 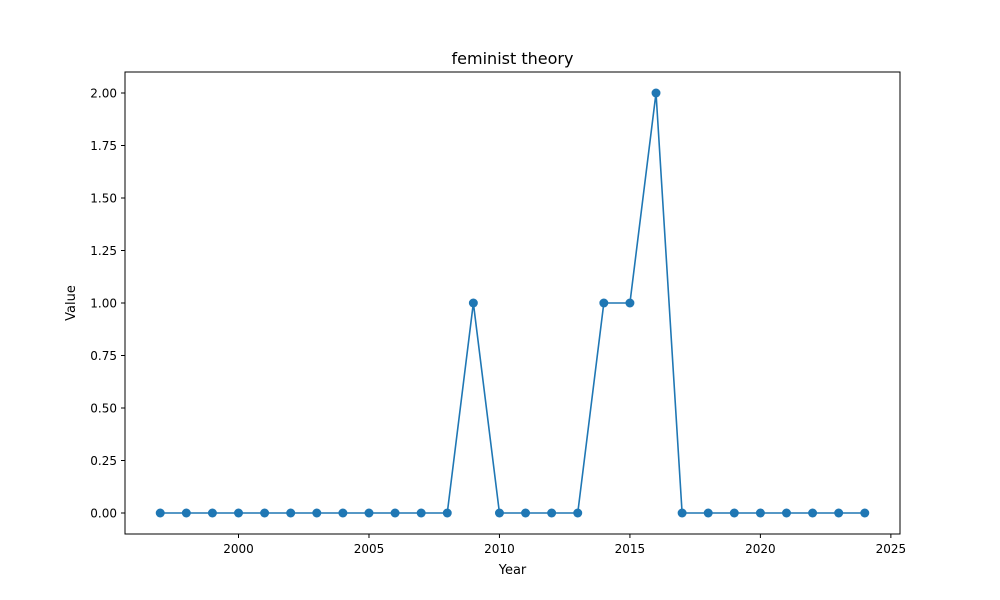 What do you see at coordinates (891, 549) in the screenshot?
I see `x-tick-label: 2025` at bounding box center [891, 549].